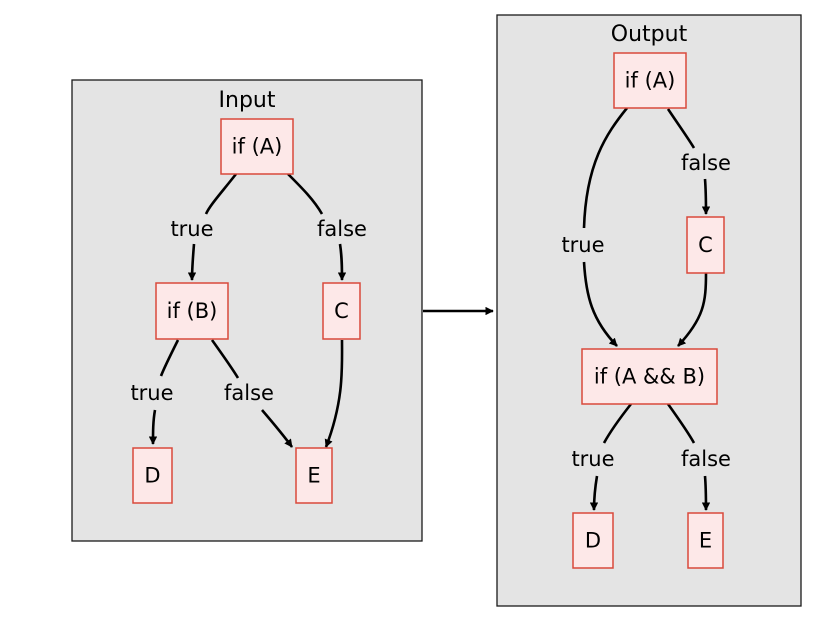 The image size is (837, 634). What do you see at coordinates (221, 194) in the screenshot?
I see `input-edge-a-true` at bounding box center [221, 194].